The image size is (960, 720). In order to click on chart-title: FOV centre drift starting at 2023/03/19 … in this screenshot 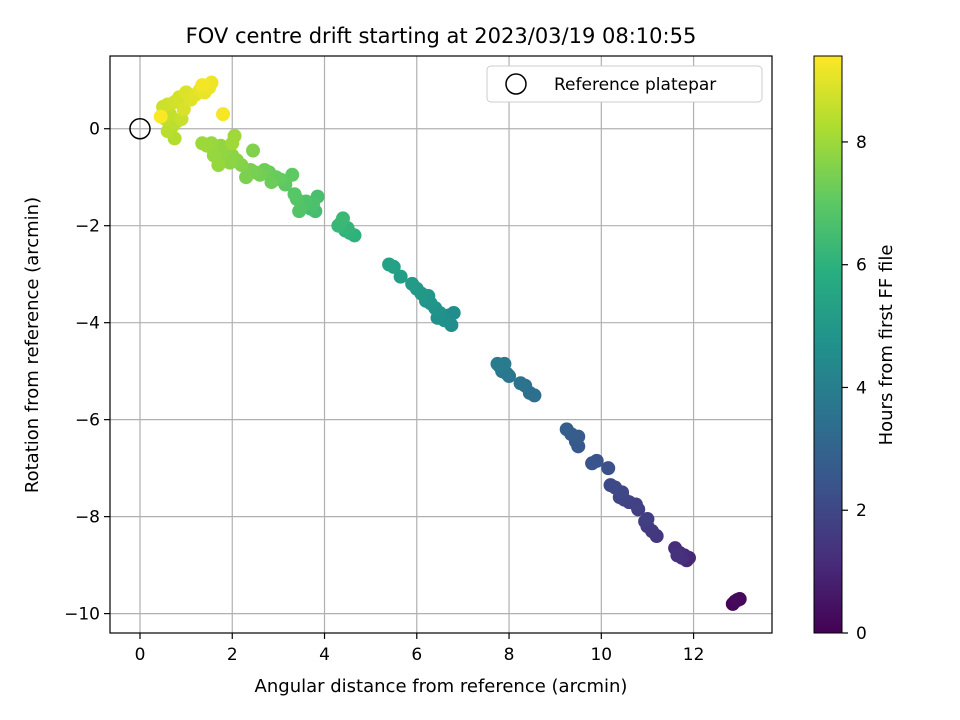, I will do `click(441, 36)`.